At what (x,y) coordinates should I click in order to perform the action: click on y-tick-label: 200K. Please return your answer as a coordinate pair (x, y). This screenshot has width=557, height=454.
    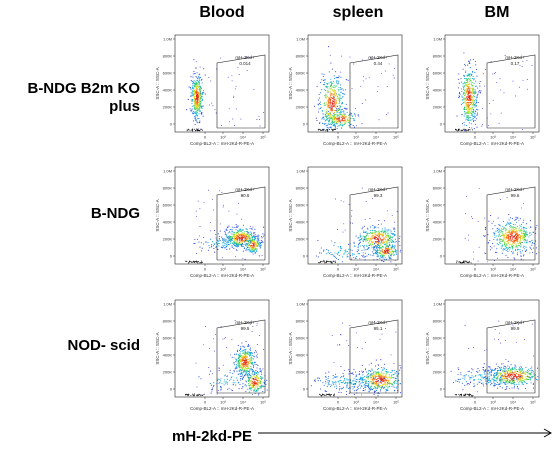
    Looking at the image, I should click on (168, 371).